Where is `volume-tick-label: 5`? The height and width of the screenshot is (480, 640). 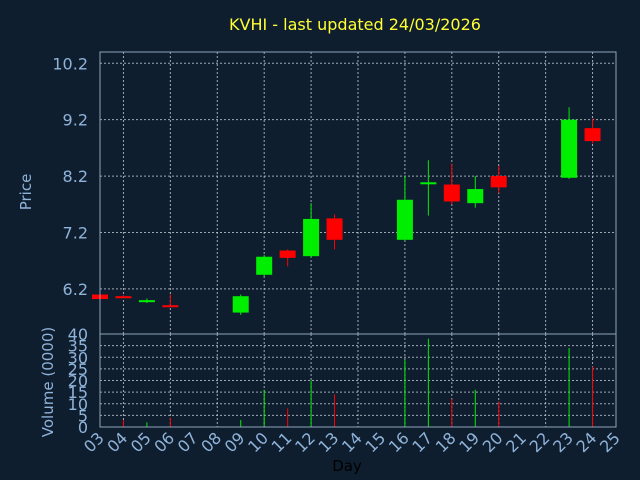 volume-tick-label: 5 is located at coordinates (83, 415).